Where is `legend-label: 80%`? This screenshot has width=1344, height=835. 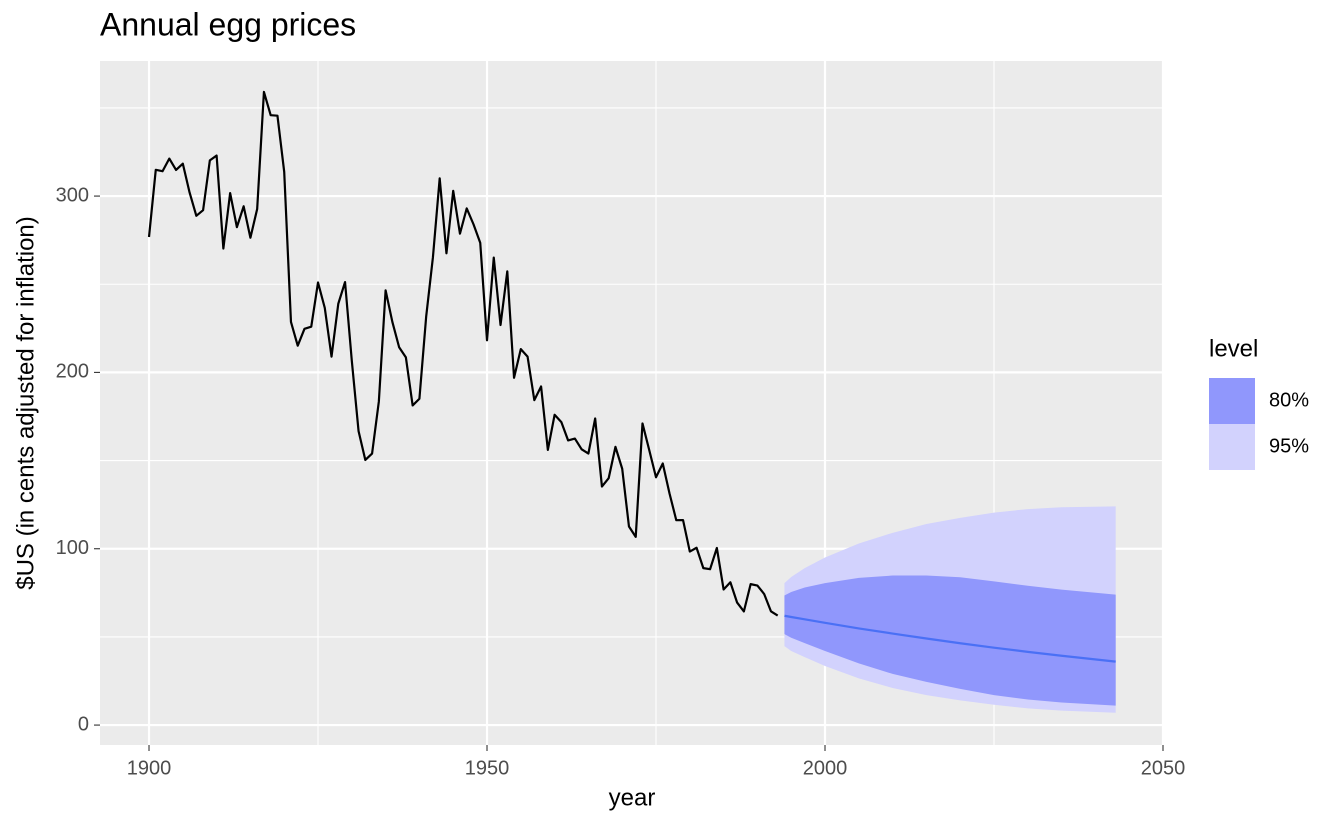 legend-label: 80% is located at coordinates (1289, 400).